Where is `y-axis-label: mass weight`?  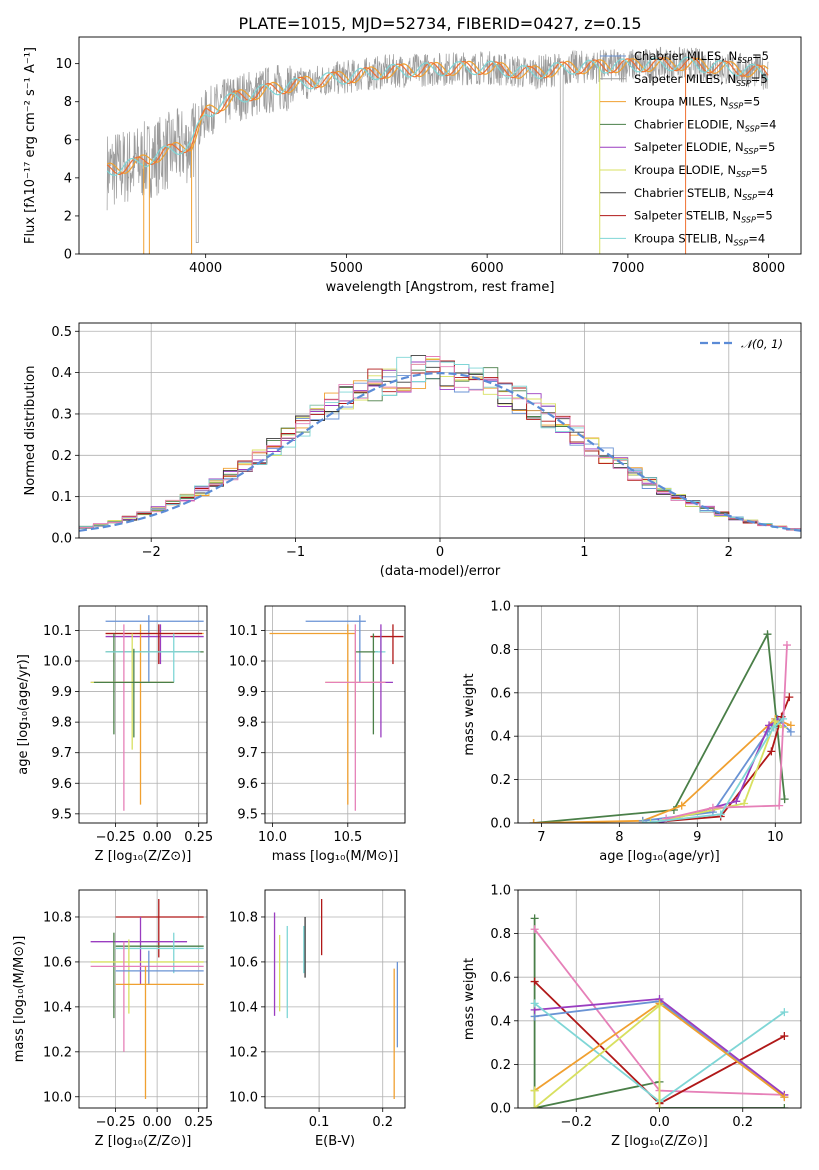 y-axis-label: mass weight is located at coordinates (469, 999).